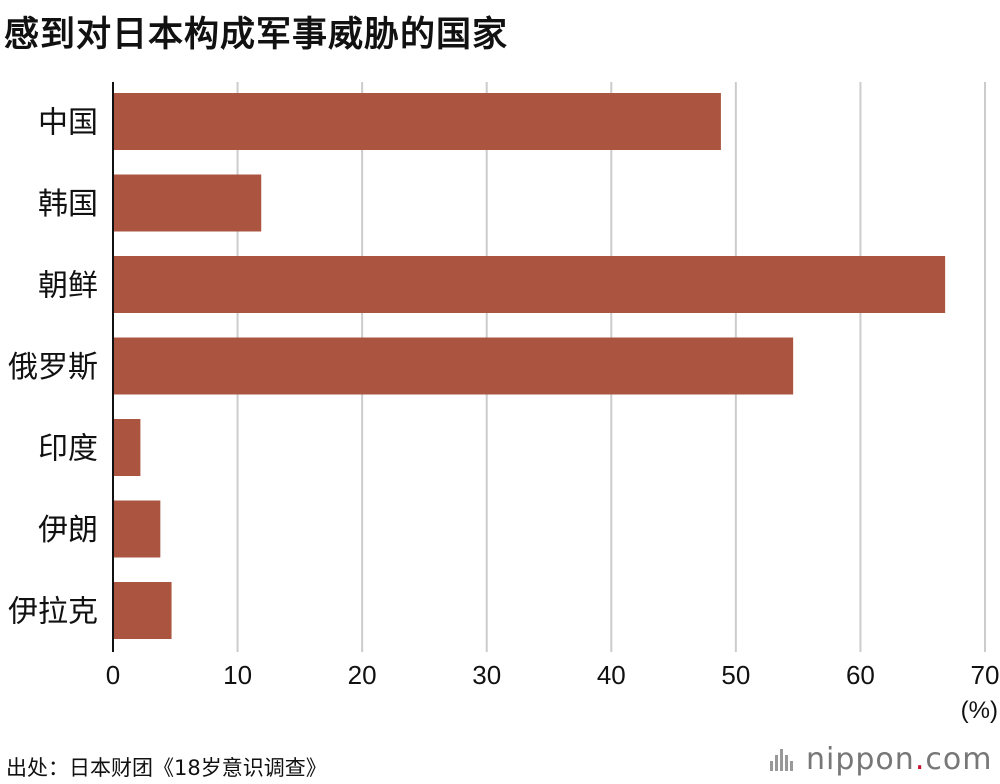  Describe the element at coordinates (68, 286) in the screenshot. I see `category-label: 朝鲜` at that location.